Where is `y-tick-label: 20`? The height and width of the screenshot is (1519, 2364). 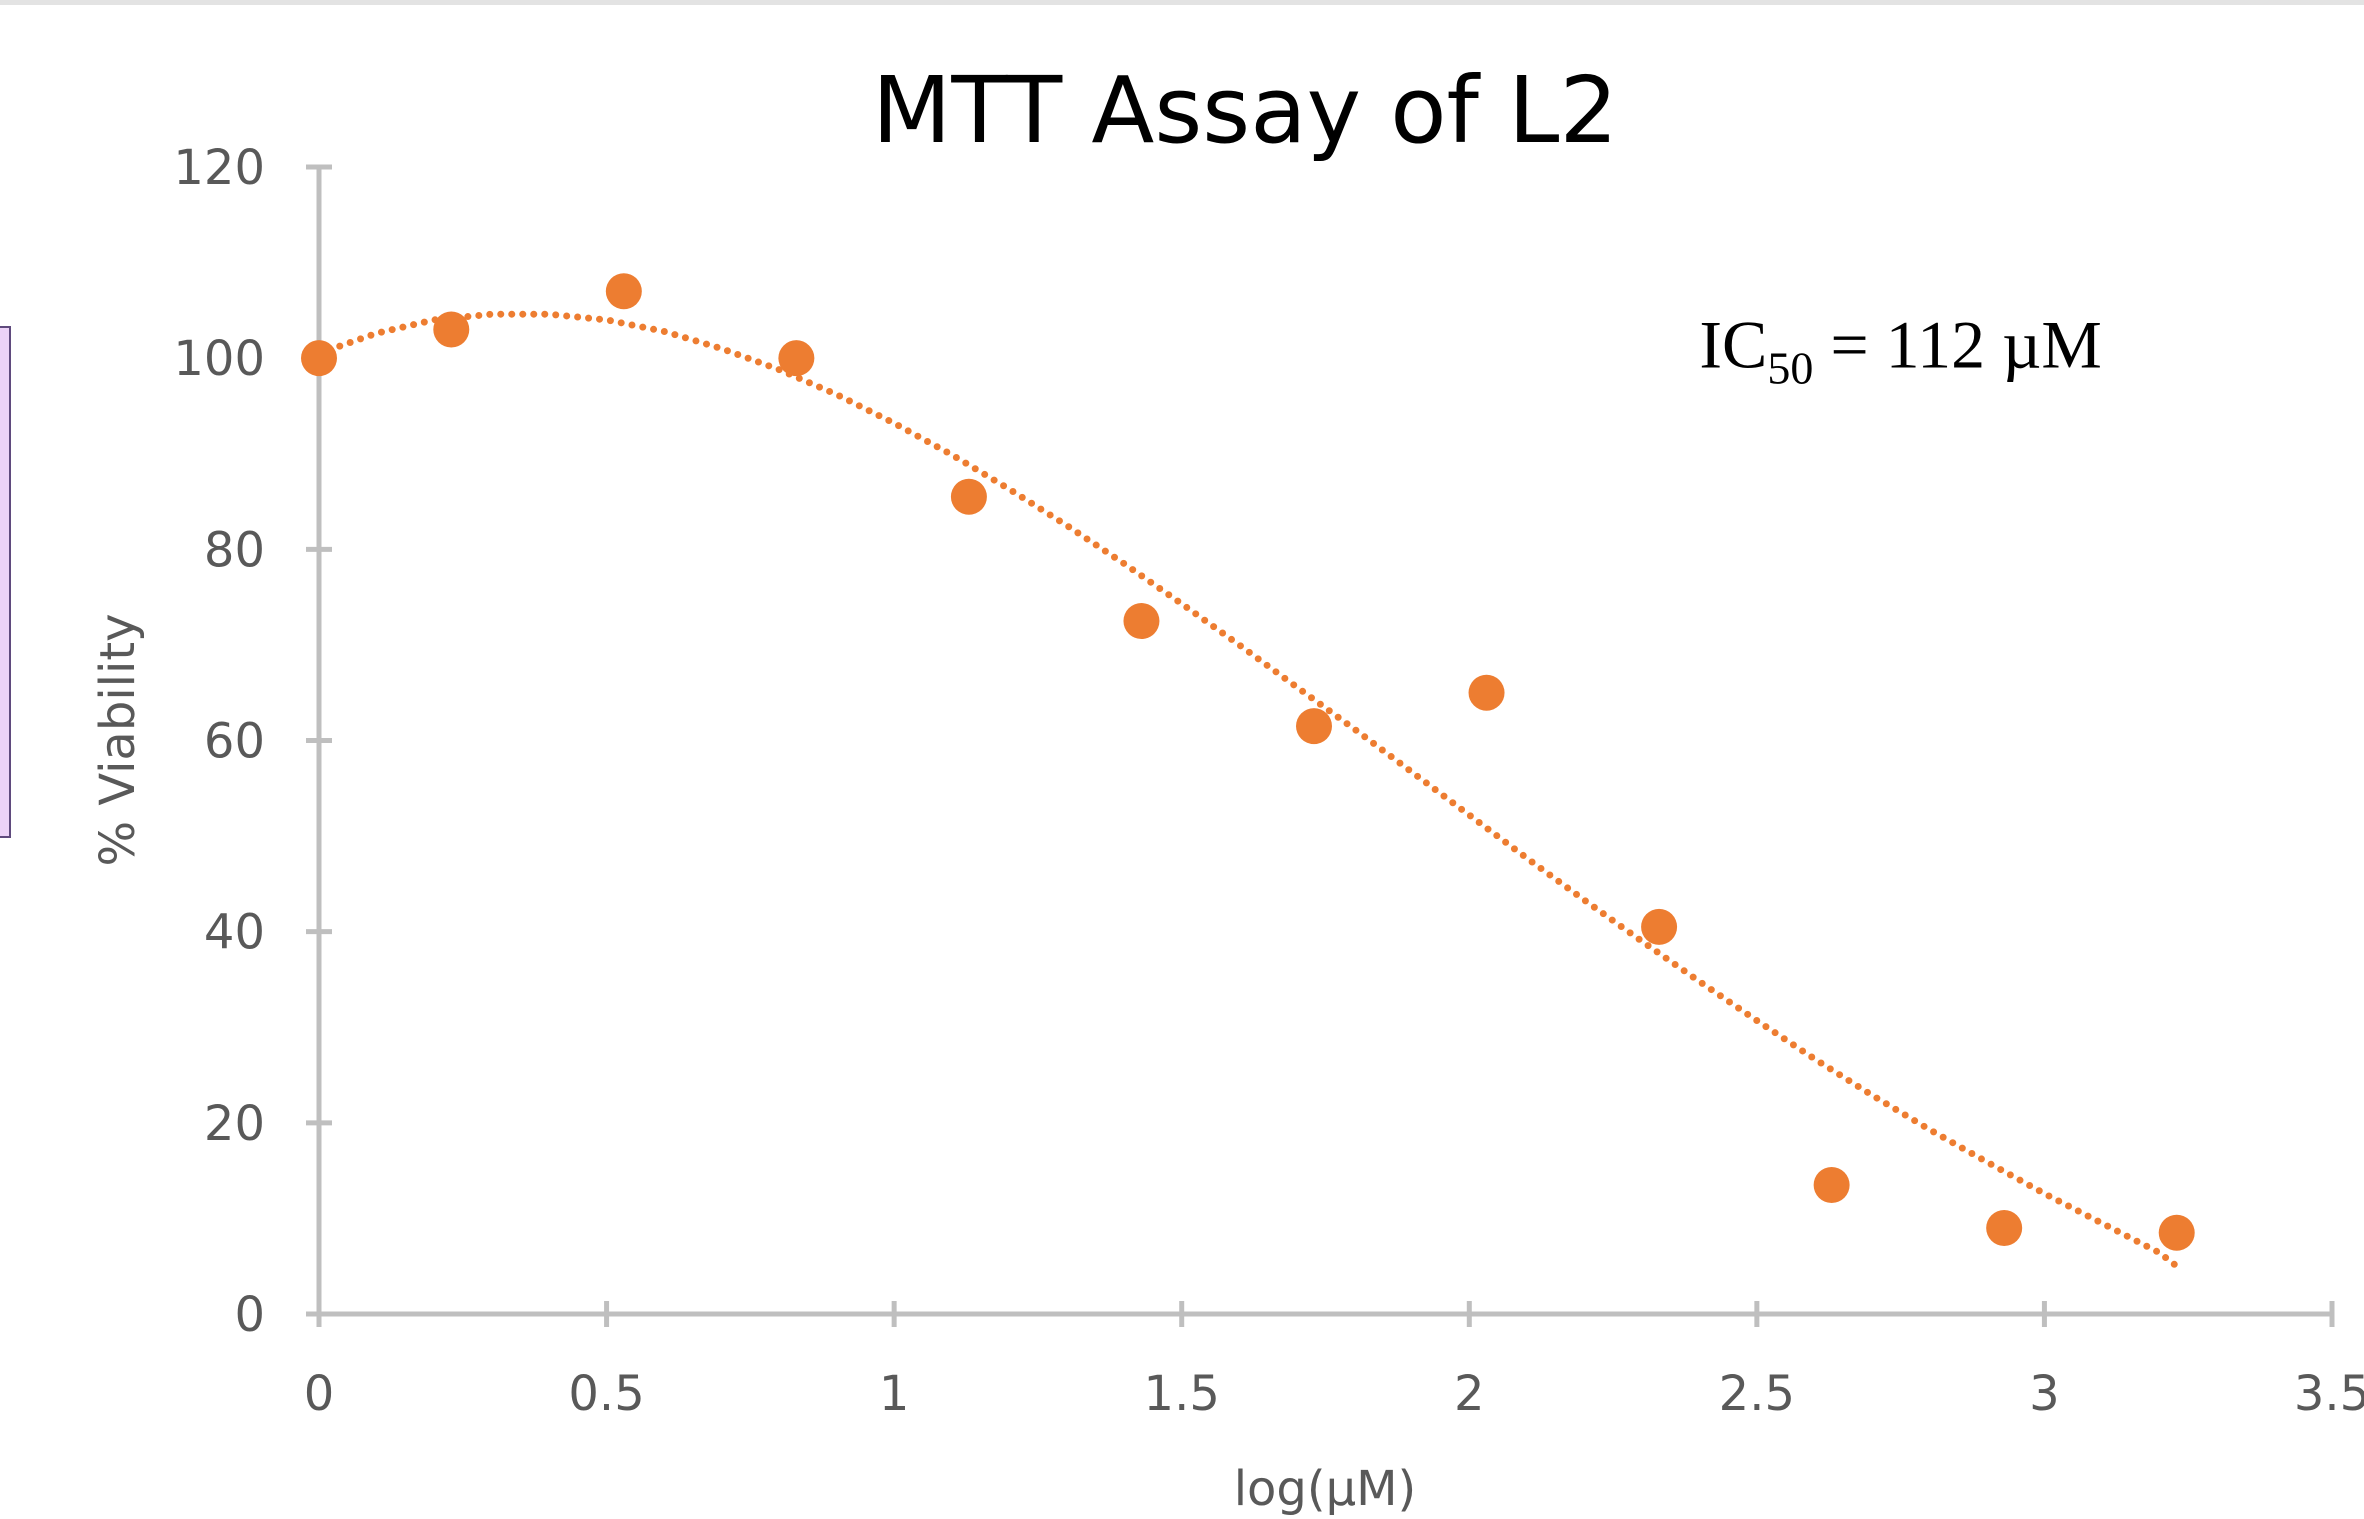
y-tick-label: 20 is located at coordinates (234, 1124).